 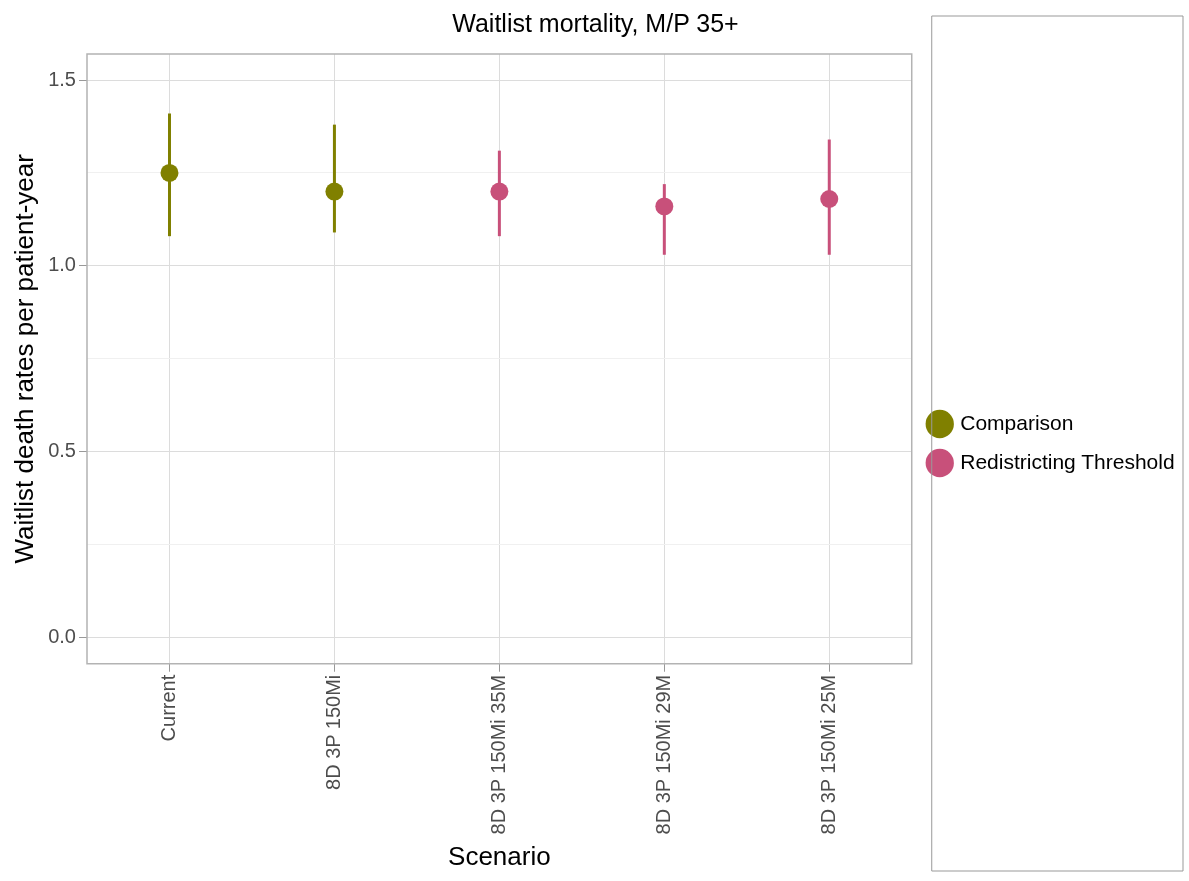 What do you see at coordinates (62, 78) in the screenshot?
I see `y-tick-label: 1.5` at bounding box center [62, 78].